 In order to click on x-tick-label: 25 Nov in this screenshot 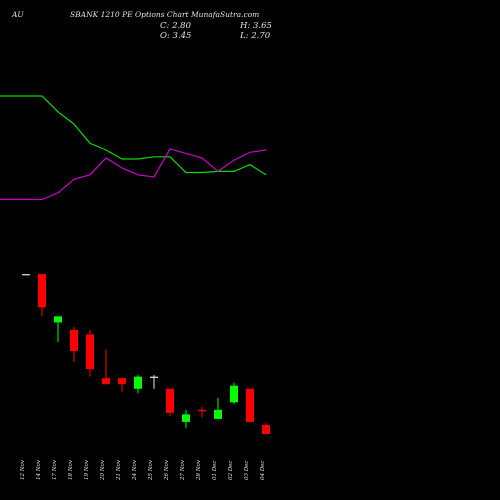, I will do `click(151, 470)`.